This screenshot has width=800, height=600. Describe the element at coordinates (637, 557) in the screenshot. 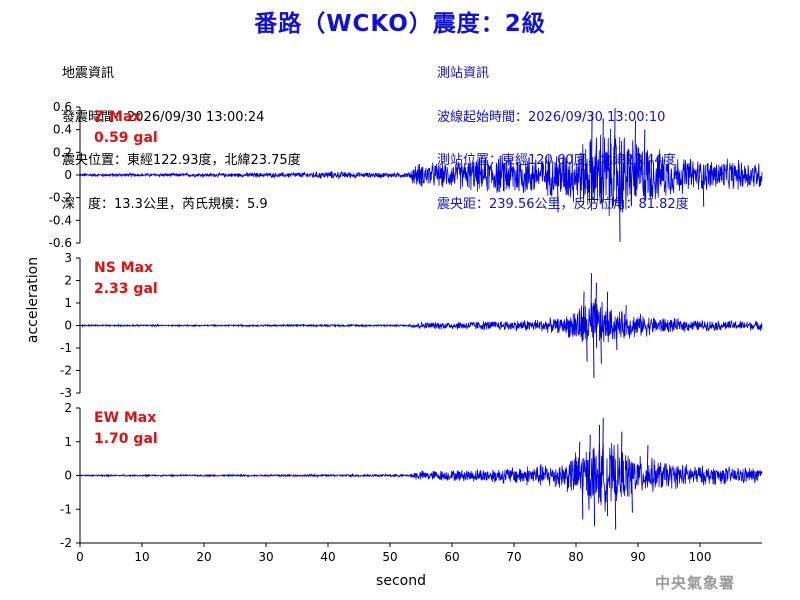

I see `x-tick-label: 90` at that location.